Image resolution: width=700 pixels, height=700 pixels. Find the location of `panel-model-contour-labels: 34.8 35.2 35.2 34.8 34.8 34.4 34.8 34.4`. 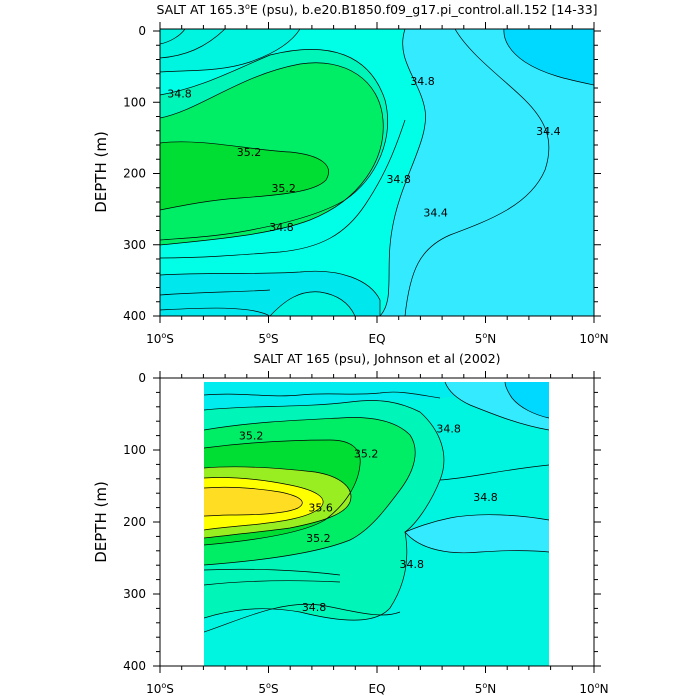

panel-model-contour-labels: 34.8 35.2 35.2 34.8 34.8 34.4 34.8 34.4 is located at coordinates (364, 154).